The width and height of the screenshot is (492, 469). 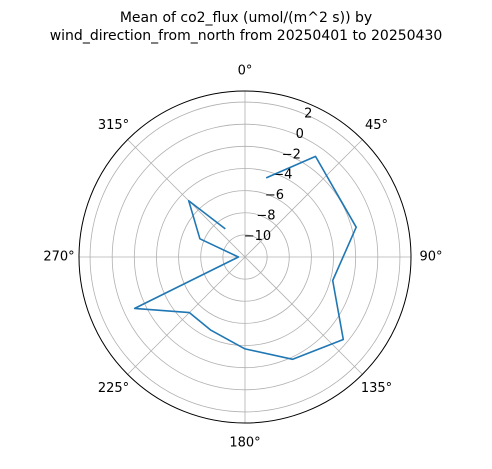 What do you see at coordinates (58, 257) in the screenshot?
I see `angle-tick-label-270: 270°` at bounding box center [58, 257].